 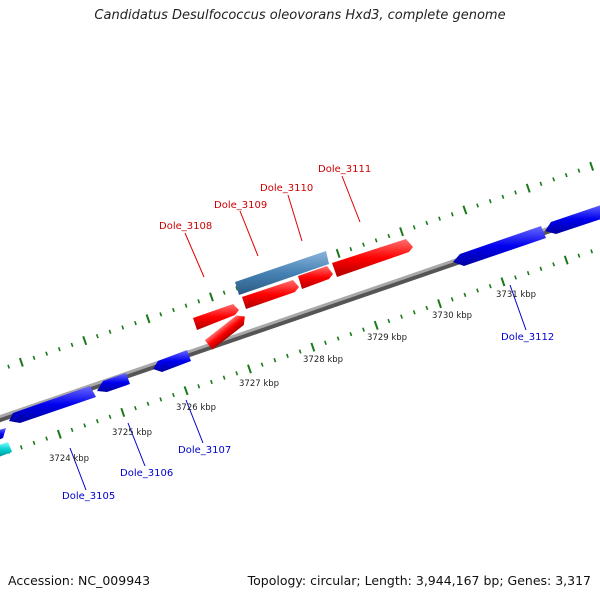 What do you see at coordinates (516, 295) in the screenshot?
I see `scale-label-3731: 3731 kbp` at bounding box center [516, 295].